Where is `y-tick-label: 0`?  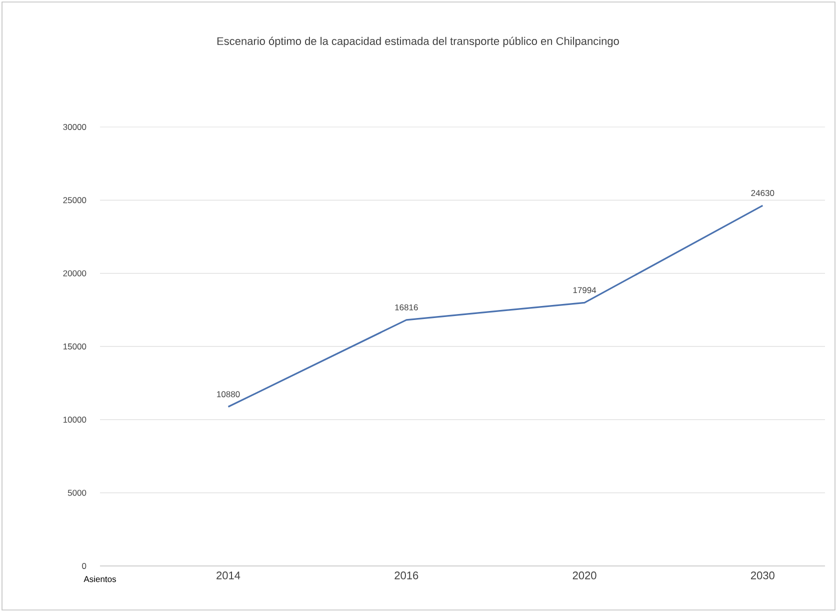
y-tick-label: 0 is located at coordinates (84, 565).